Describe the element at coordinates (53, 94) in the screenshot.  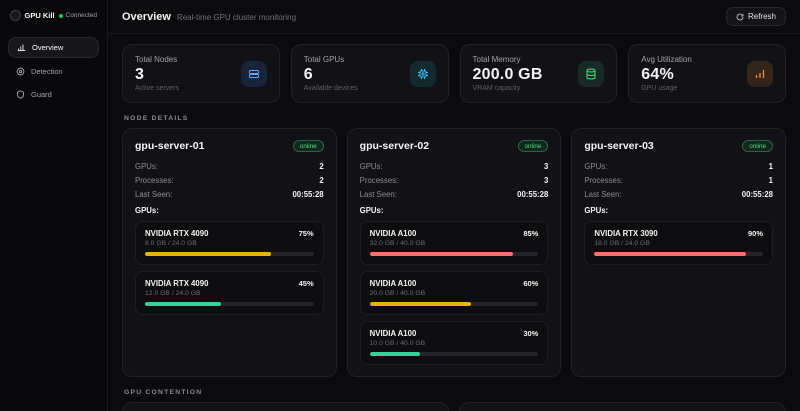
I see `sidebar-item-guard: Guard` at that location.